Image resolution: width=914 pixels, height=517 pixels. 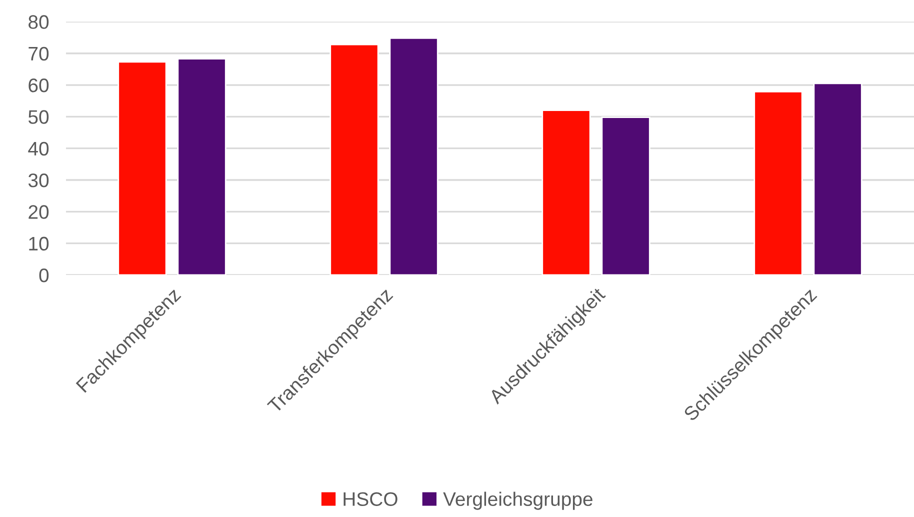 I want to click on y-tick-label: 10, so click(x=39, y=243).